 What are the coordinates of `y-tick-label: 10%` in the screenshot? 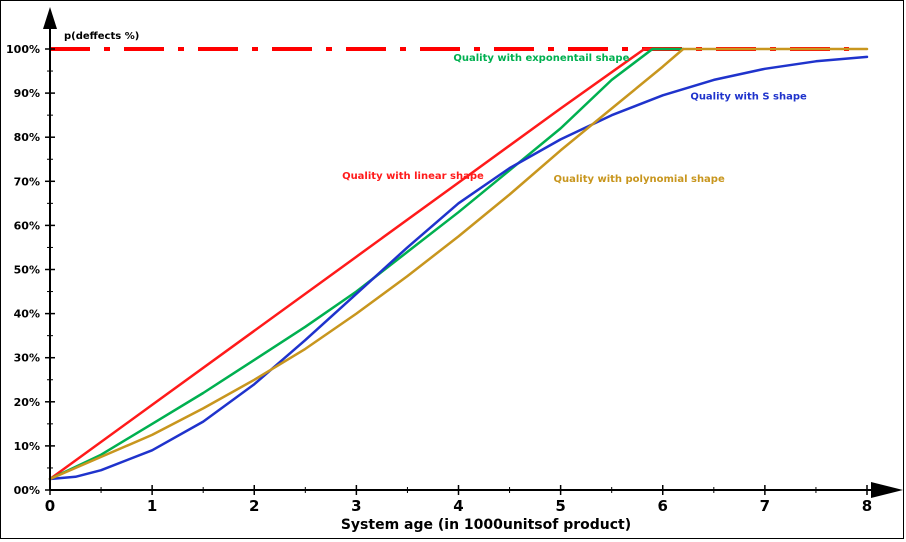 It's located at (27, 446).